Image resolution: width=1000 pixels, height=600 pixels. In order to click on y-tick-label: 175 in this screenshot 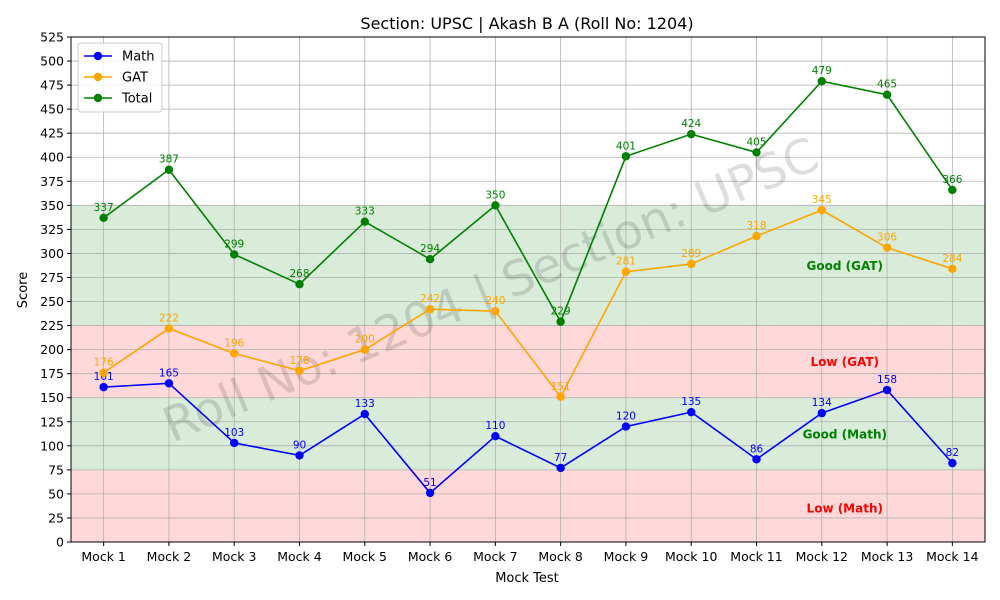, I will do `click(52, 373)`.